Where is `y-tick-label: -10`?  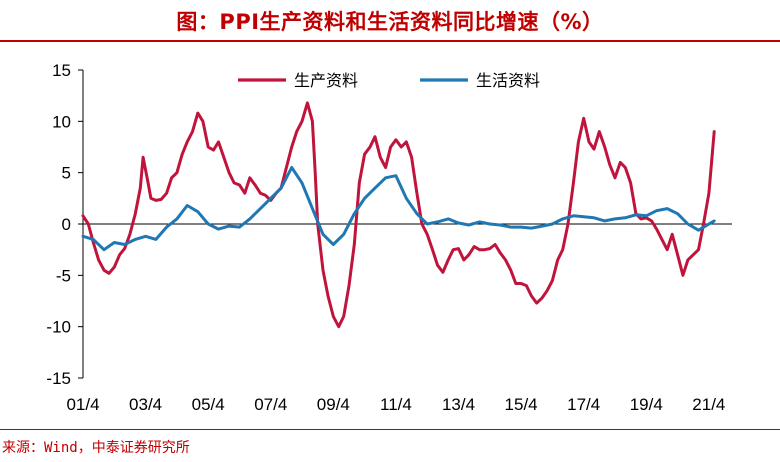
y-tick-label: -10 is located at coordinates (58, 327).